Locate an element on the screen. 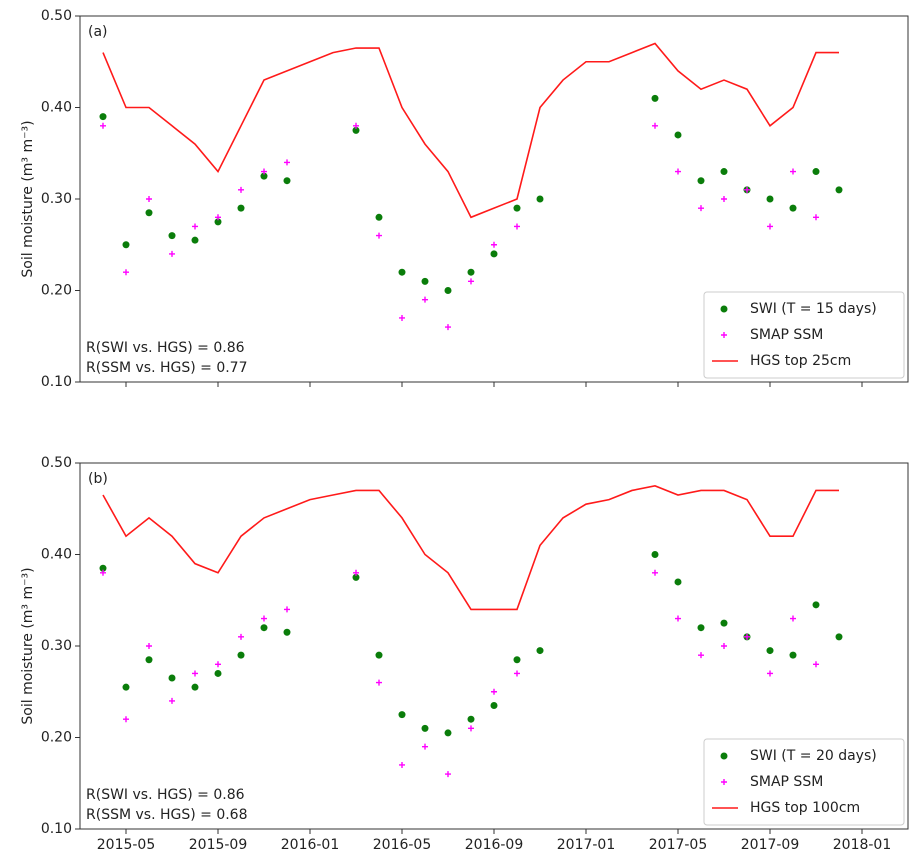 The width and height of the screenshot is (909, 856). legend-label: HGS top 100cm is located at coordinates (805, 808).